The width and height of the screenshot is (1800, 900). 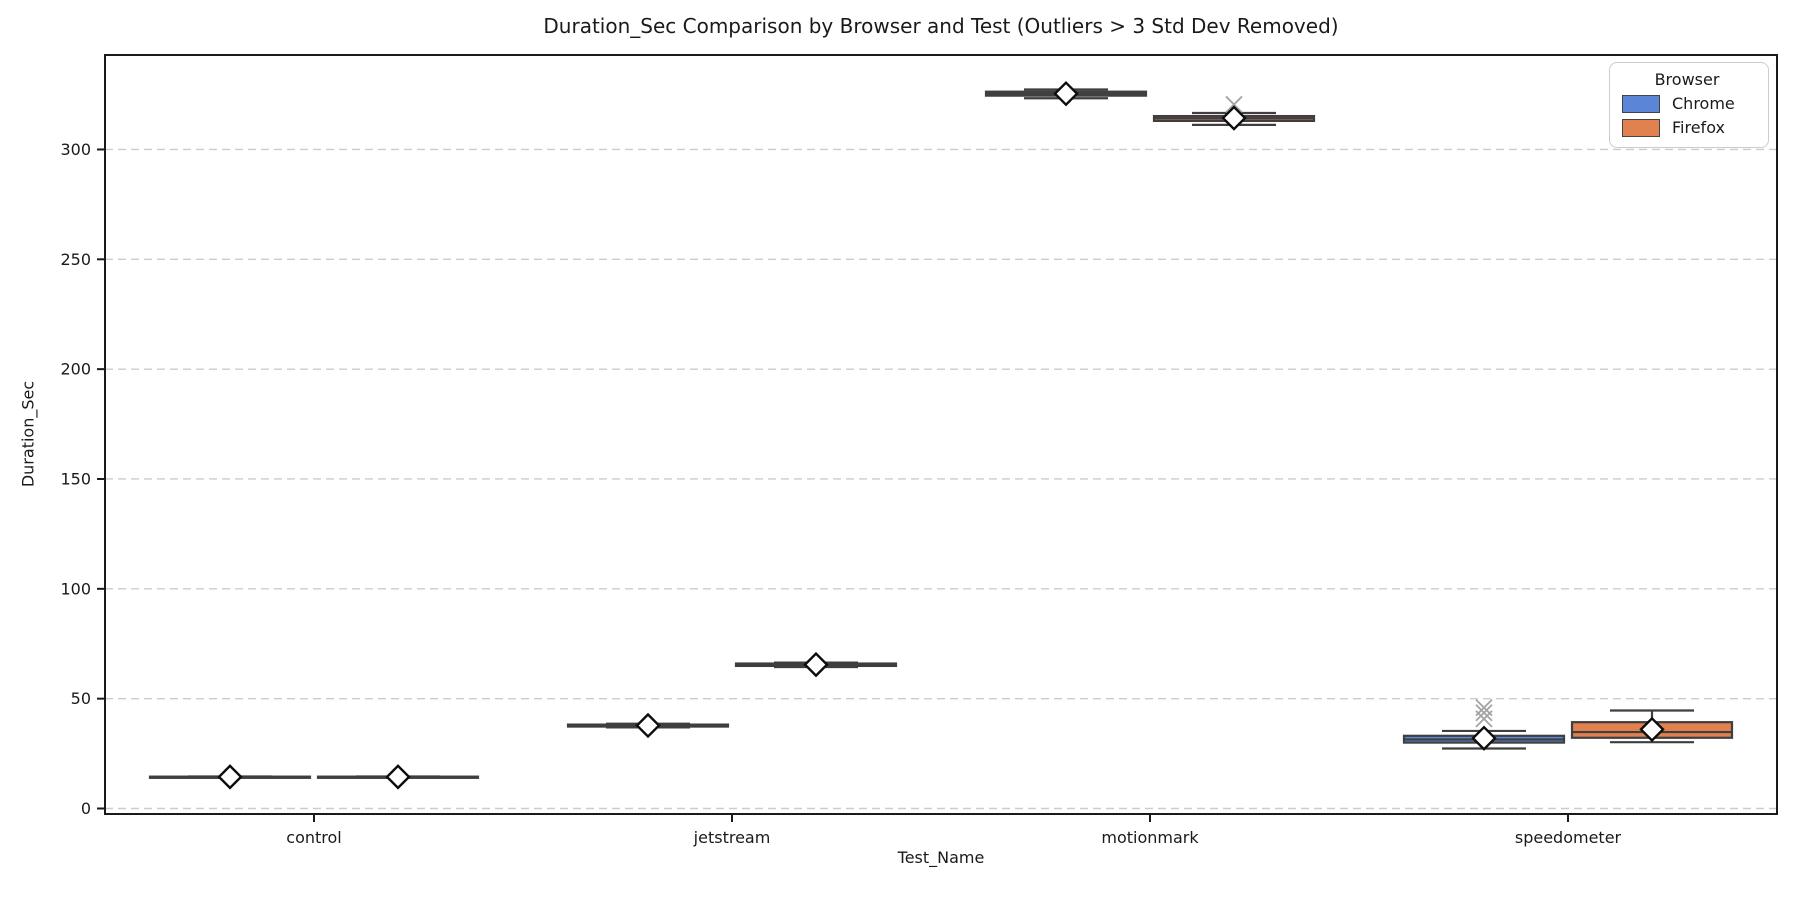 I want to click on legend-swatch-chrome, so click(x=1641, y=103).